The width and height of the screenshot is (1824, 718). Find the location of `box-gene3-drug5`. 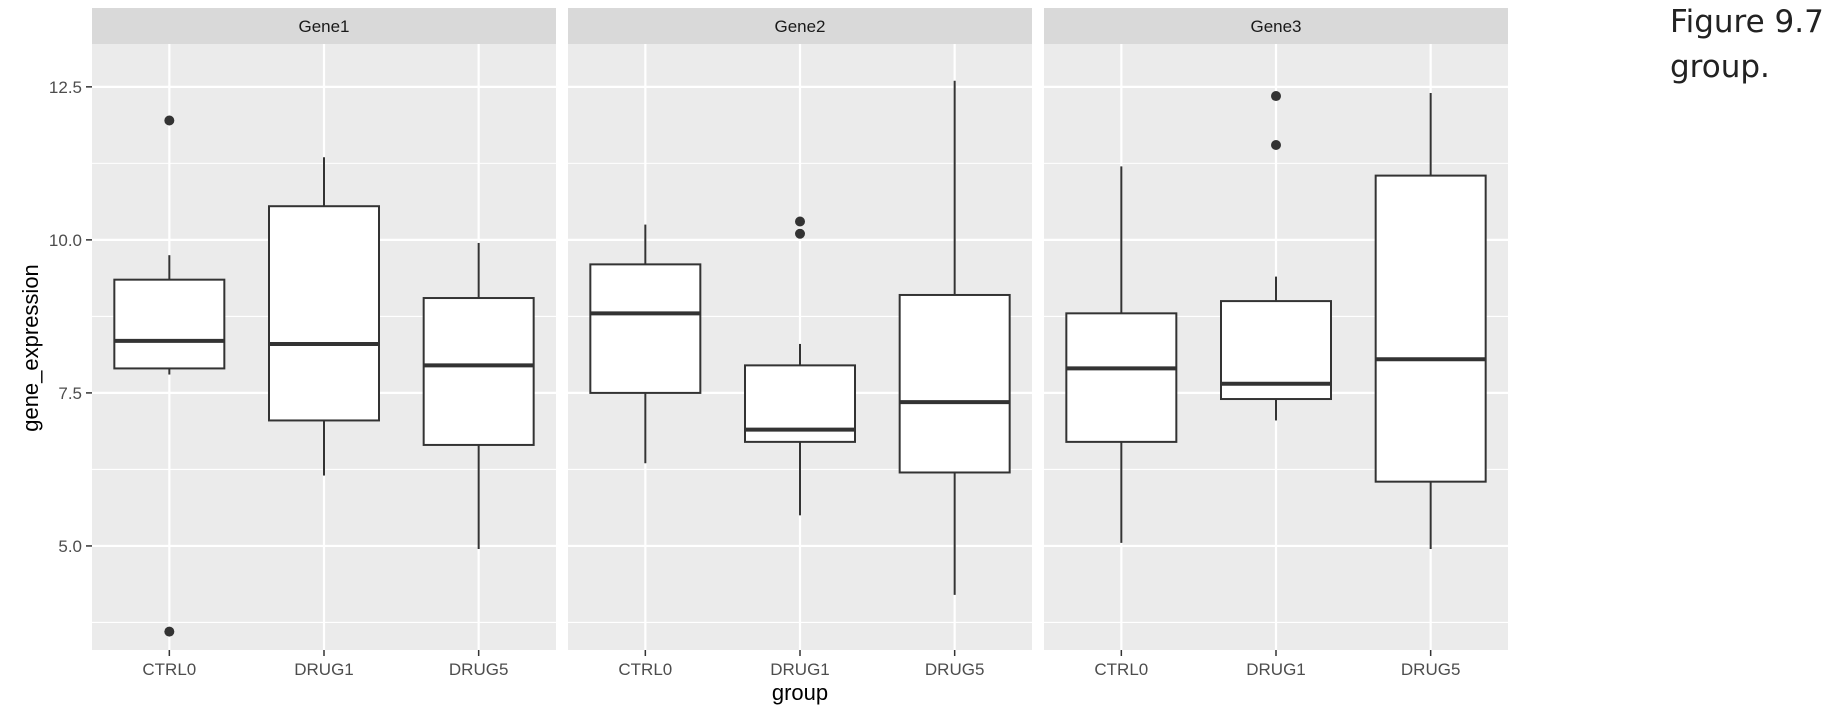

box-gene3-drug5 is located at coordinates (1430, 320).